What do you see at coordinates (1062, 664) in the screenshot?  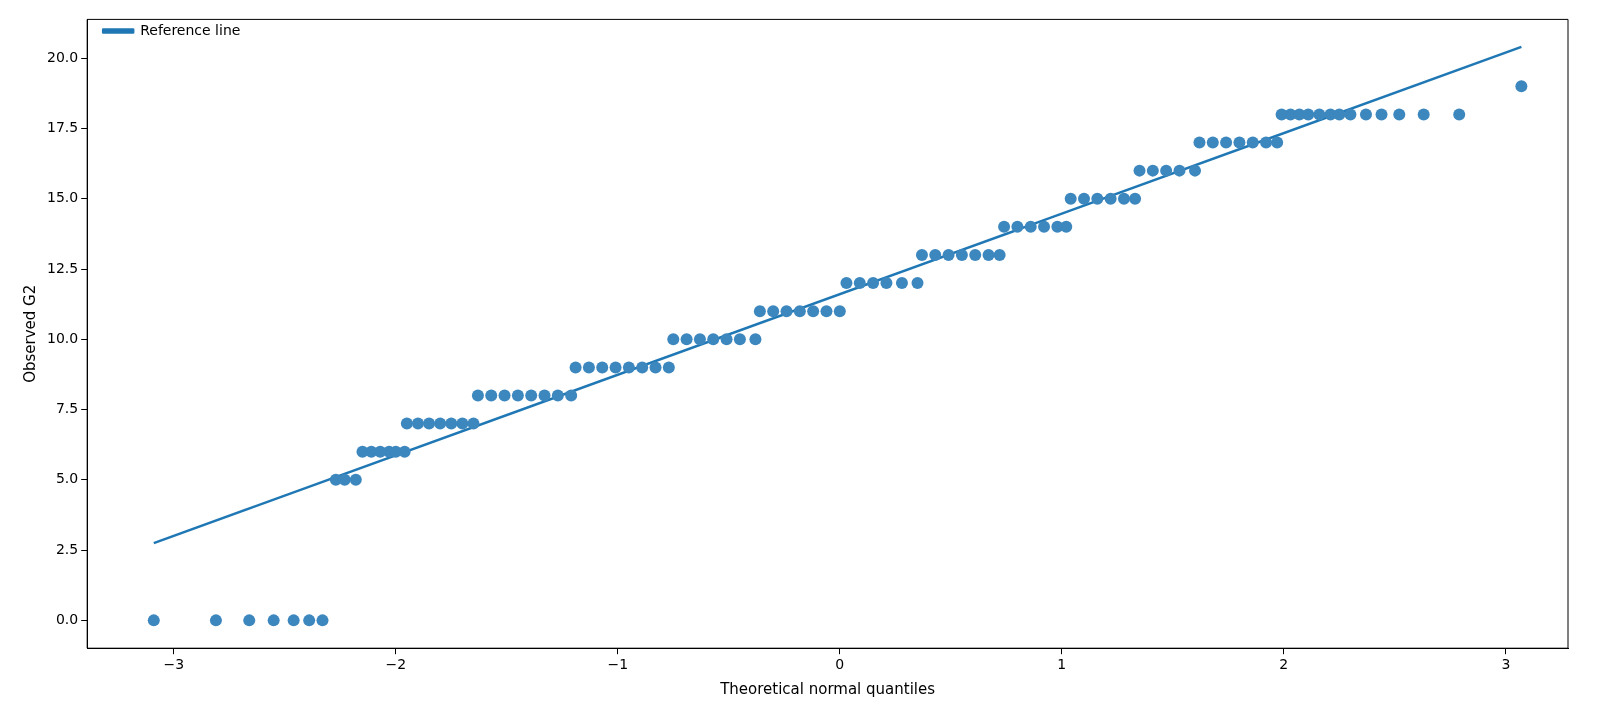 I see `x-tick-label: 1` at bounding box center [1062, 664].